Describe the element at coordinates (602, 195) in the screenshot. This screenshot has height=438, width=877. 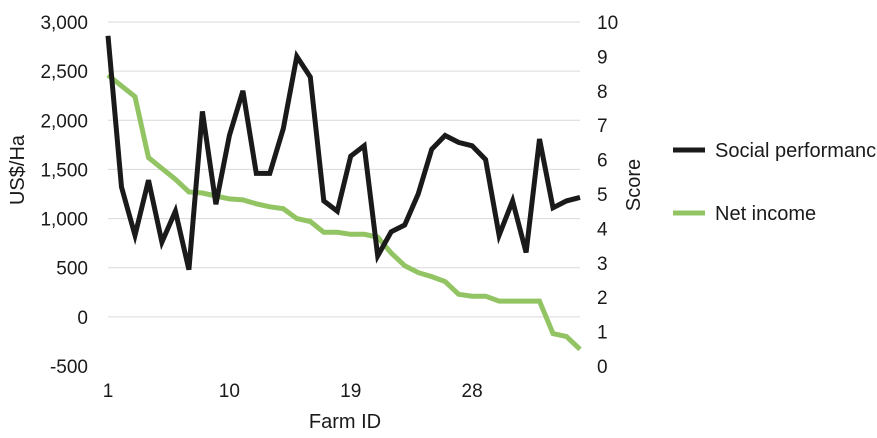
I see `right-tick-label: 5` at that location.